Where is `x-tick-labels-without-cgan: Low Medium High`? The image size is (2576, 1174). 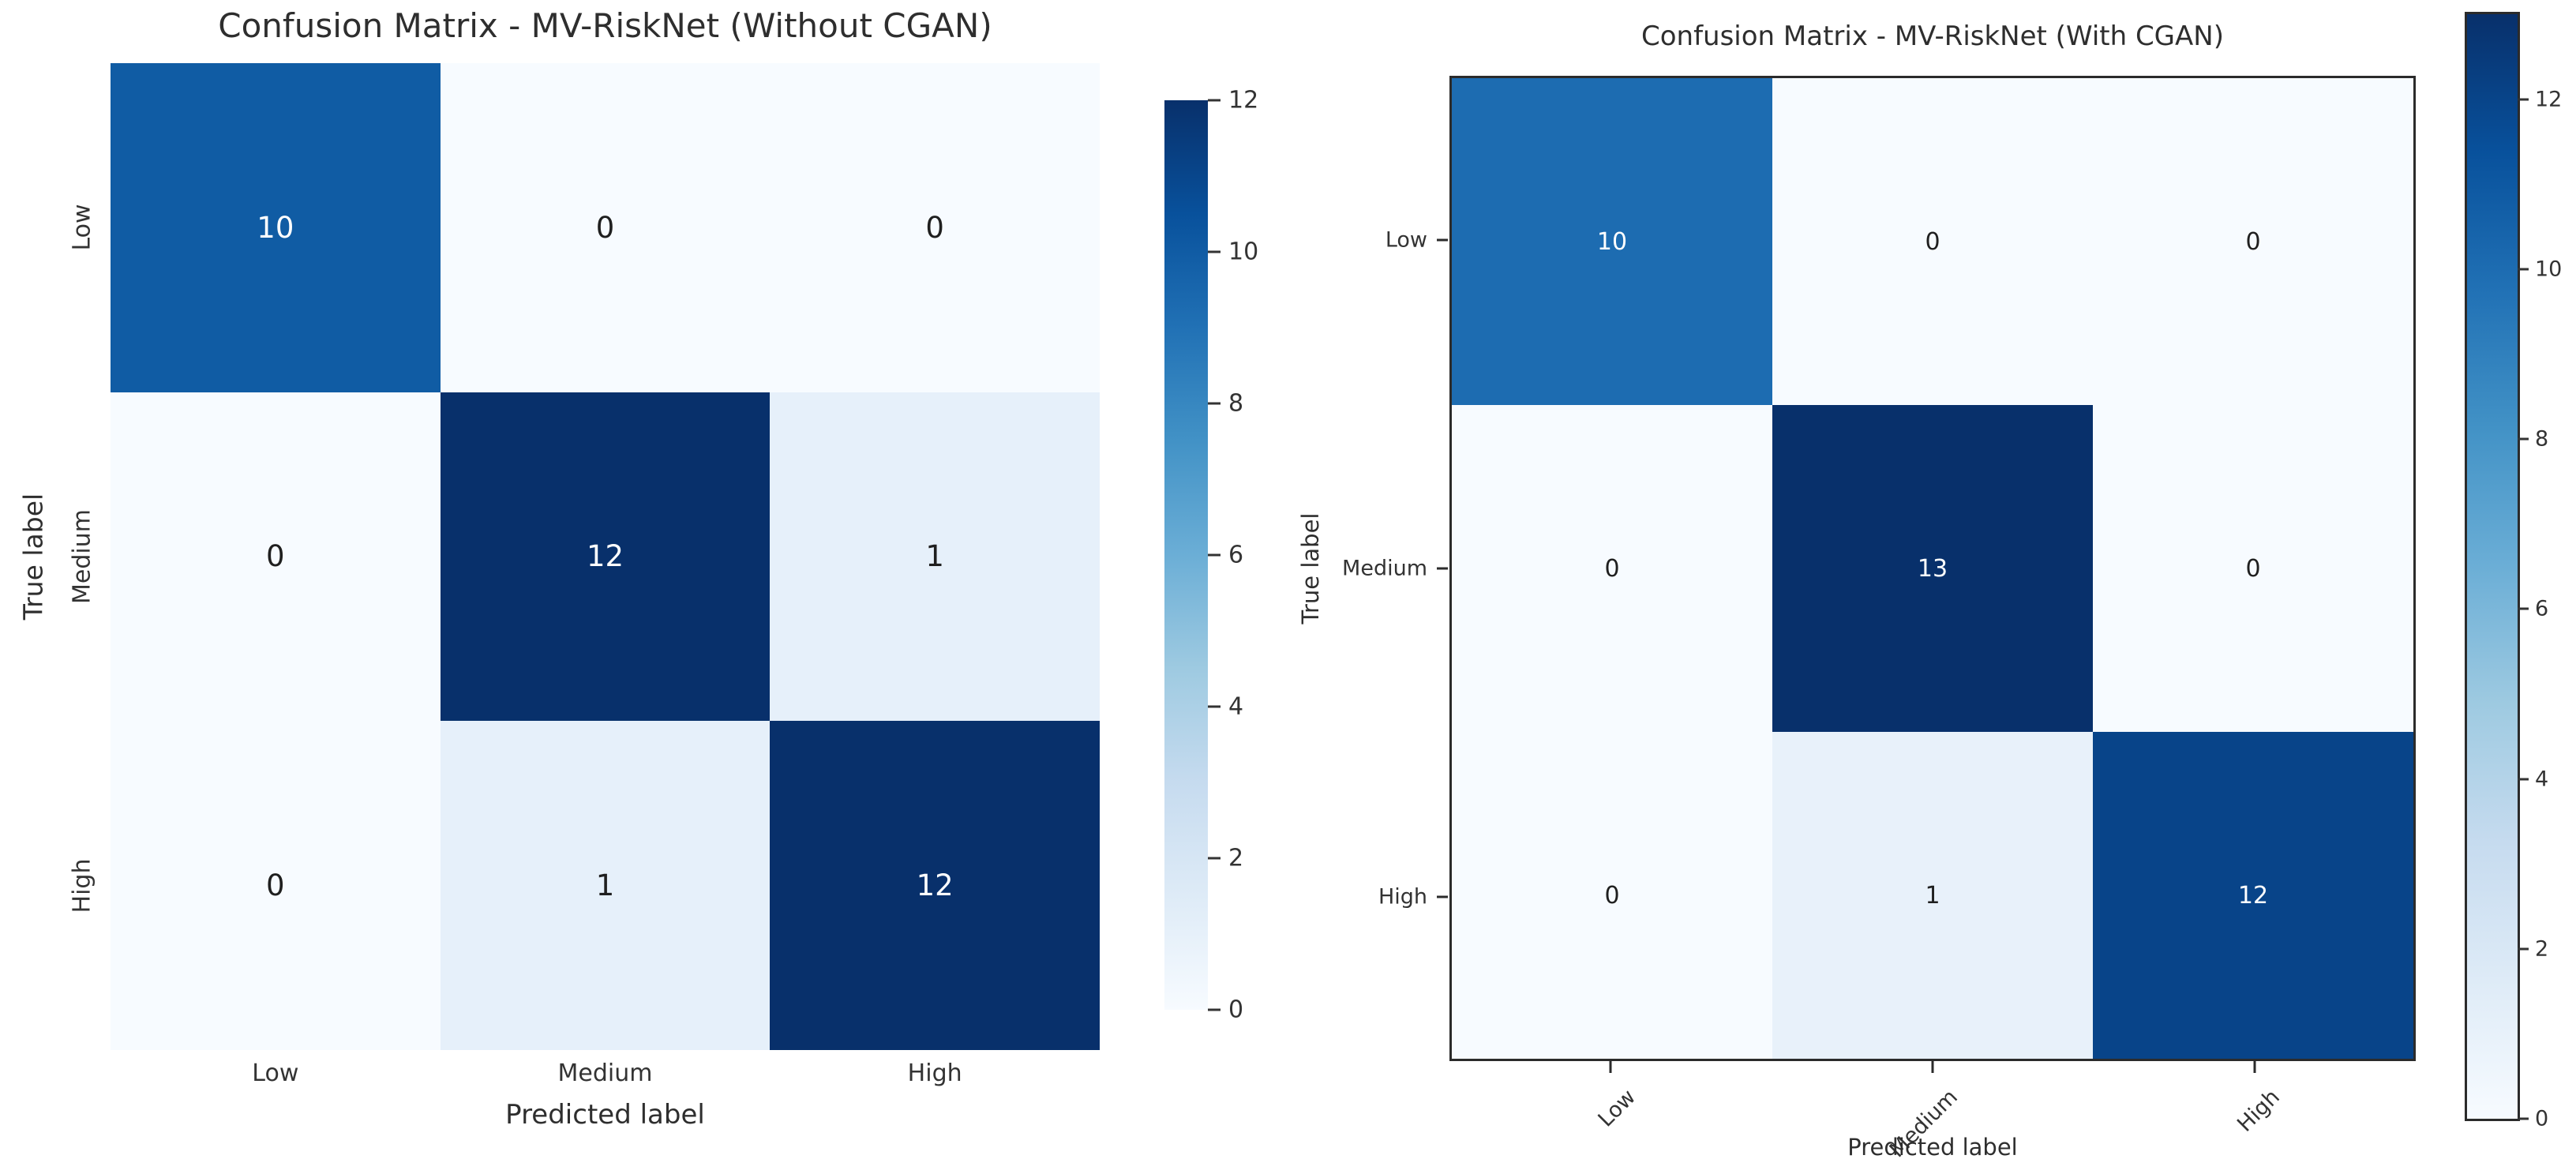 x-tick-labels-without-cgan: Low Medium High is located at coordinates (605, 1077).